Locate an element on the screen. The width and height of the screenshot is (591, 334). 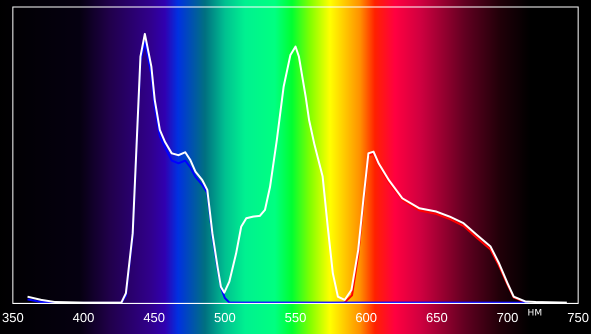
x-tick-label: 700 is located at coordinates (507, 317).